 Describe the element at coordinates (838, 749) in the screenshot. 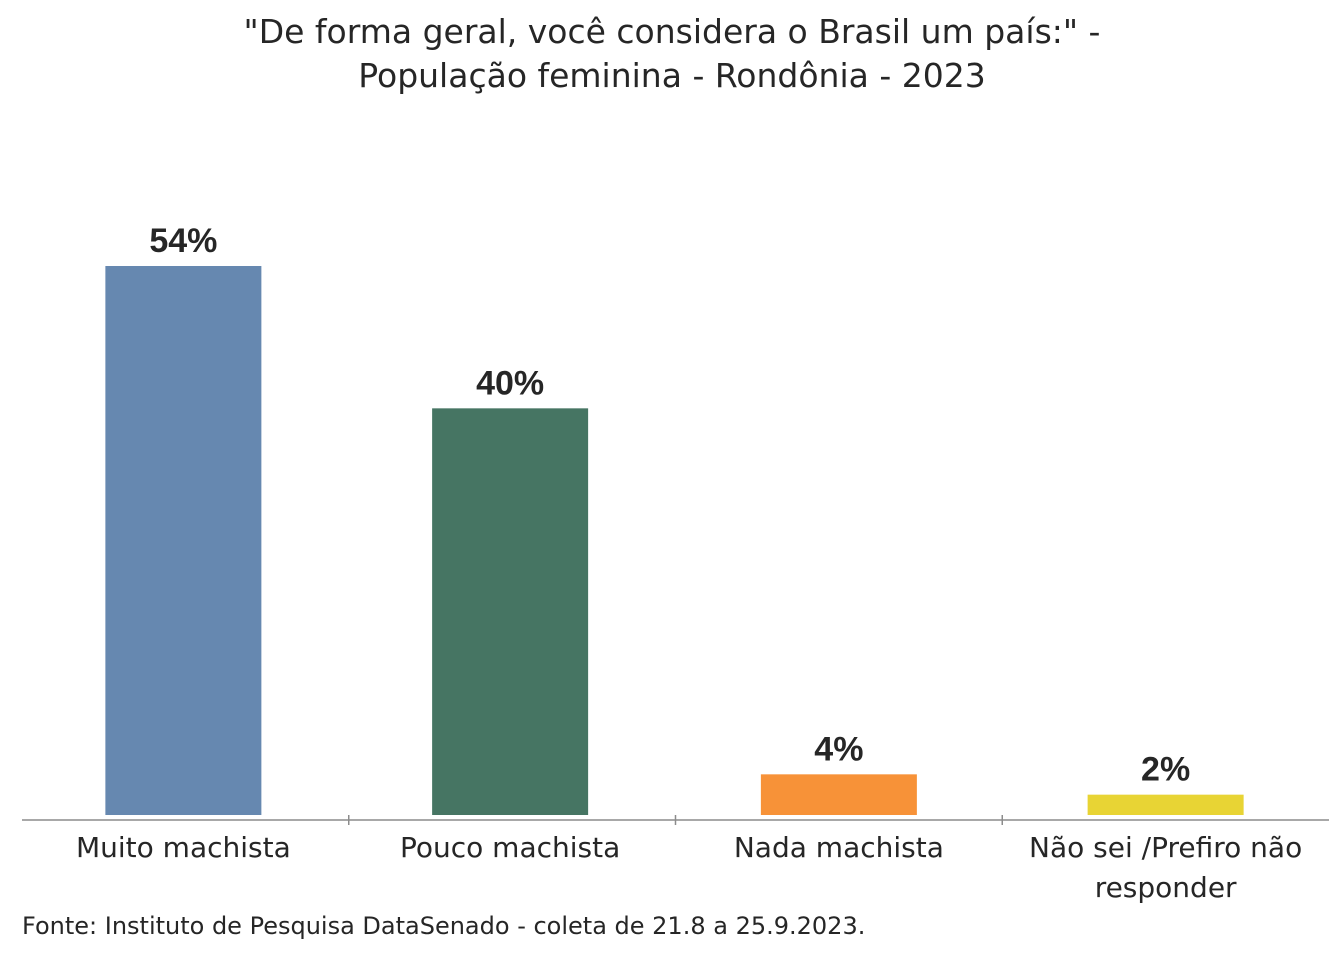

I see `data-label-3: 4%` at that location.